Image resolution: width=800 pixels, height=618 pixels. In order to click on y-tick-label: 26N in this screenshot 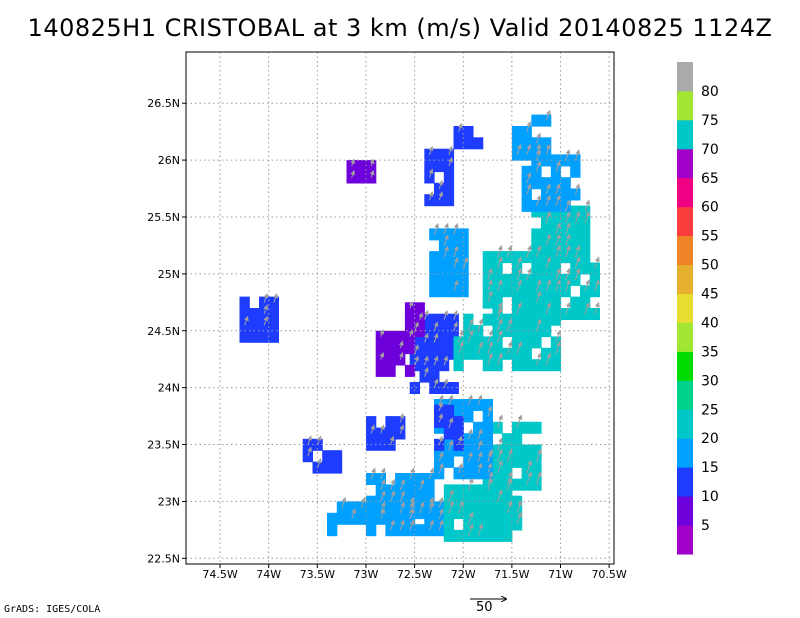, I will do `click(169, 160)`.